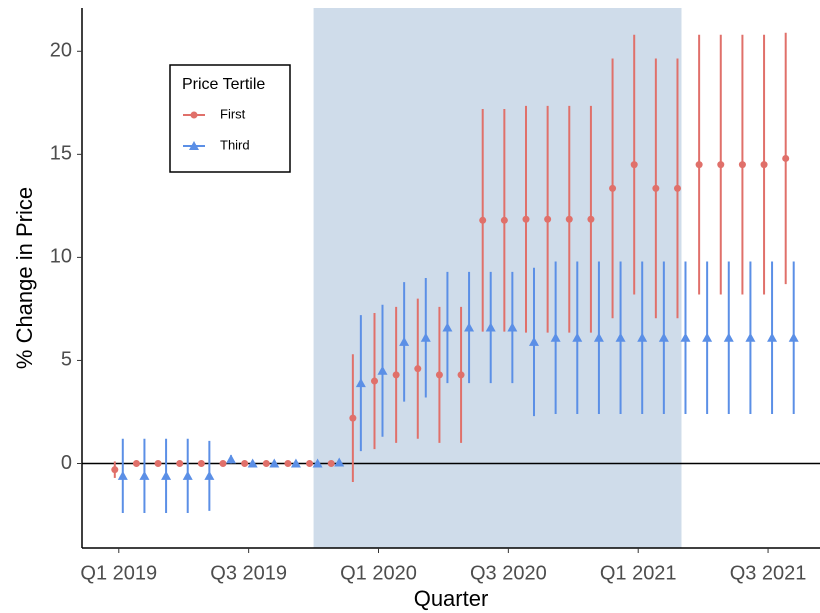  I want to click on y-axis-title: % Change in Price, so click(24, 278).